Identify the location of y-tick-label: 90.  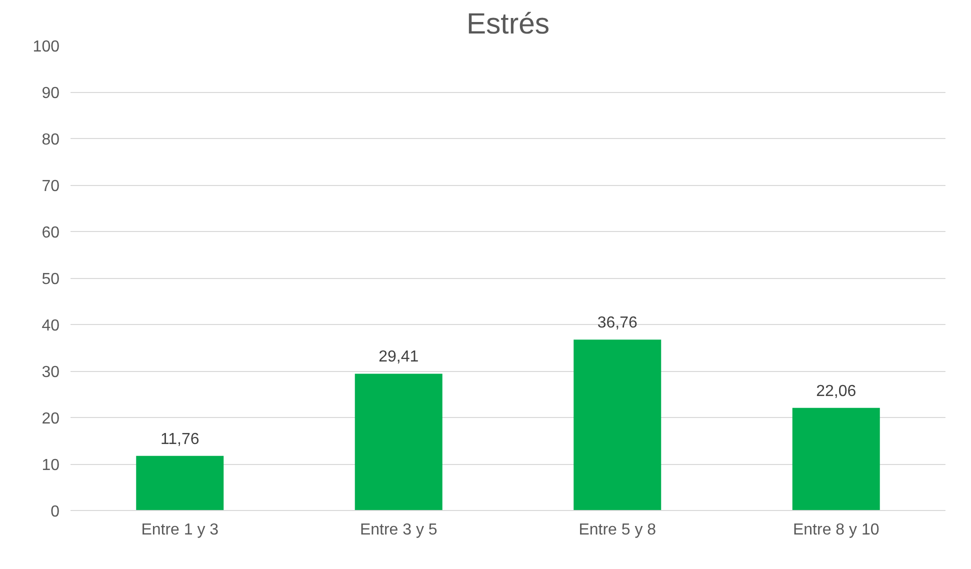
(51, 93).